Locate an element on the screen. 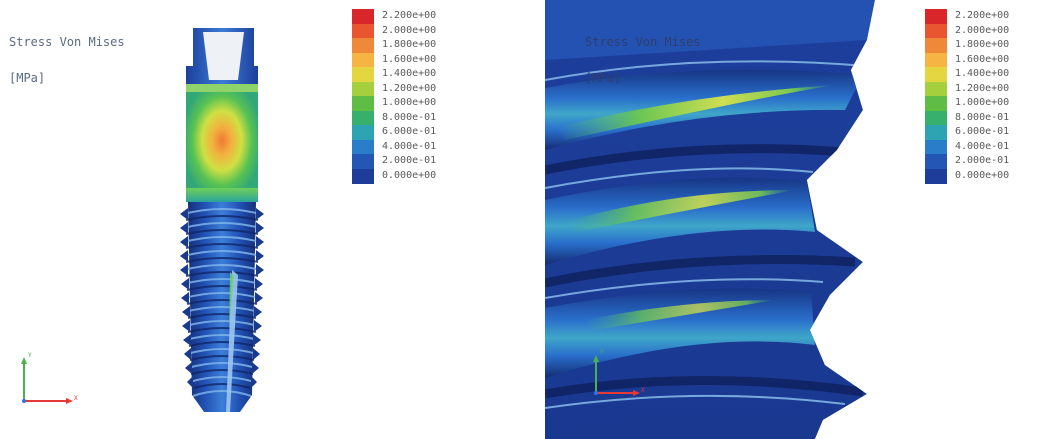 This screenshot has height=439, width=1037. groove-stress-spot is located at coordinates (231, 301).